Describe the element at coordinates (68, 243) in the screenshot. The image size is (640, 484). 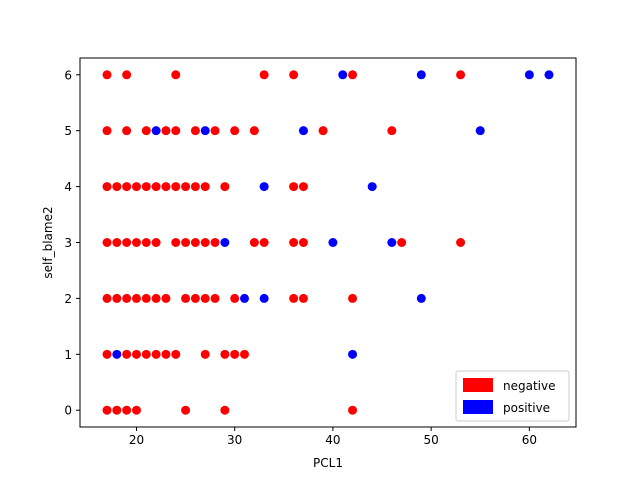
I see `y-tick-label: 3` at that location.